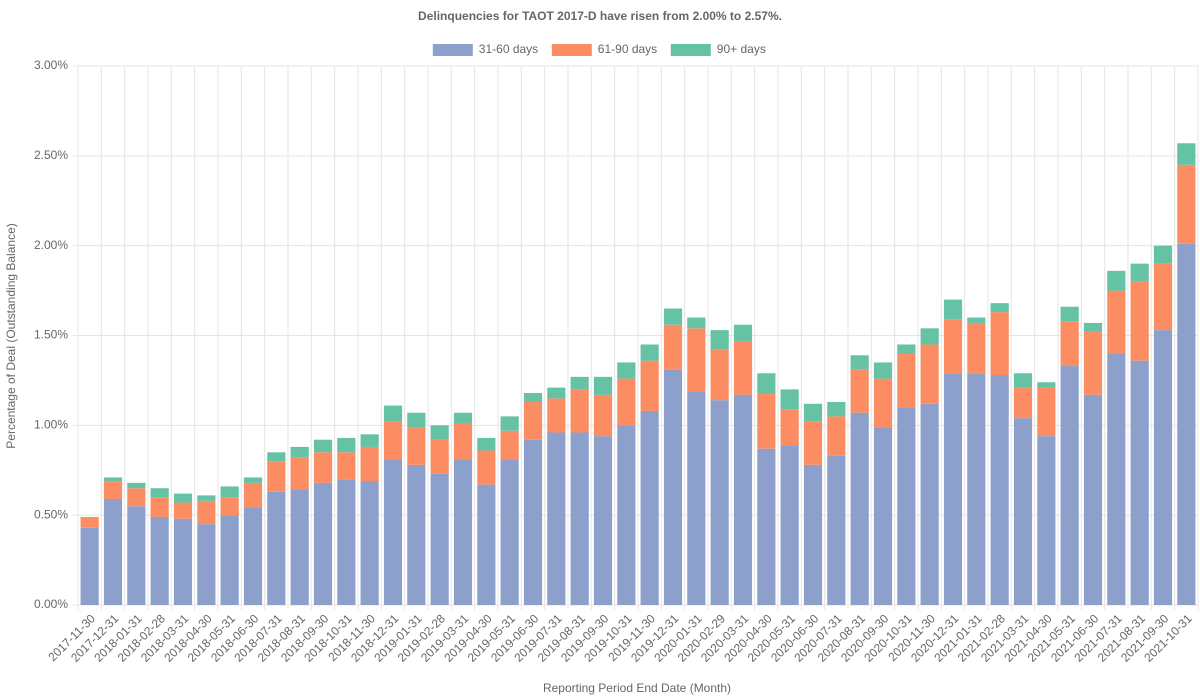  What do you see at coordinates (51, 514) in the screenshot?
I see `y-tick-label: 0.50%` at bounding box center [51, 514].